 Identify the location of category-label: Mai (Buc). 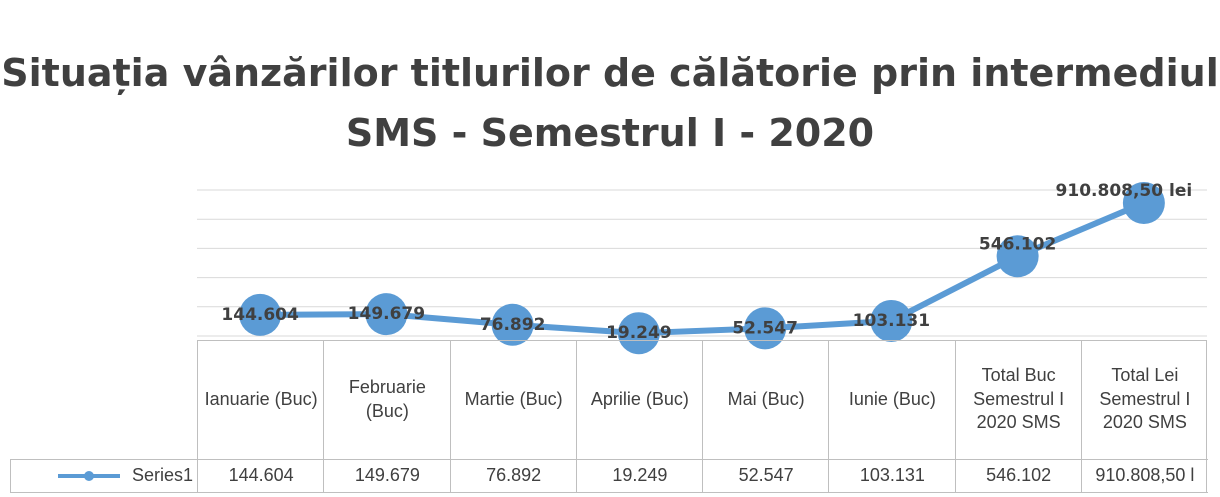
(766, 400).